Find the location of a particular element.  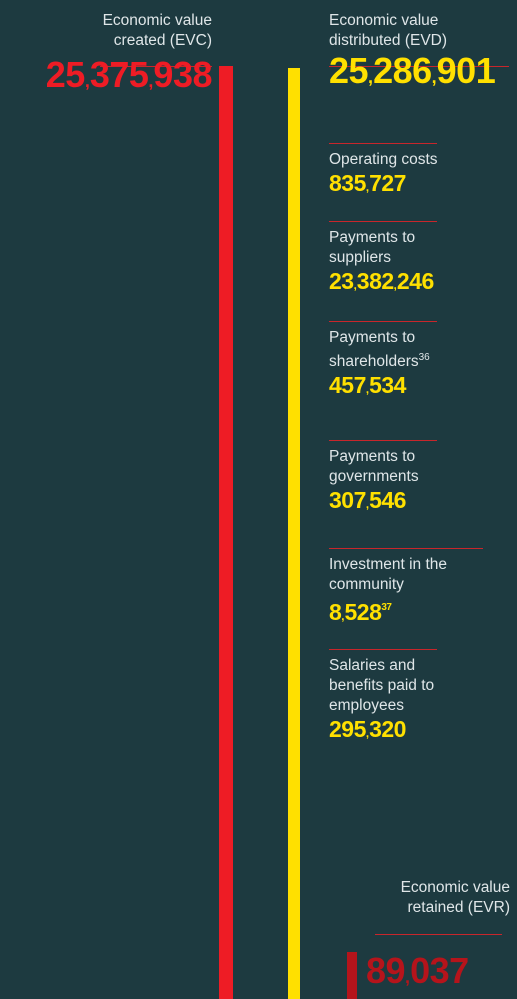

item-label-text: Investment in the community is located at coordinates (388, 574).